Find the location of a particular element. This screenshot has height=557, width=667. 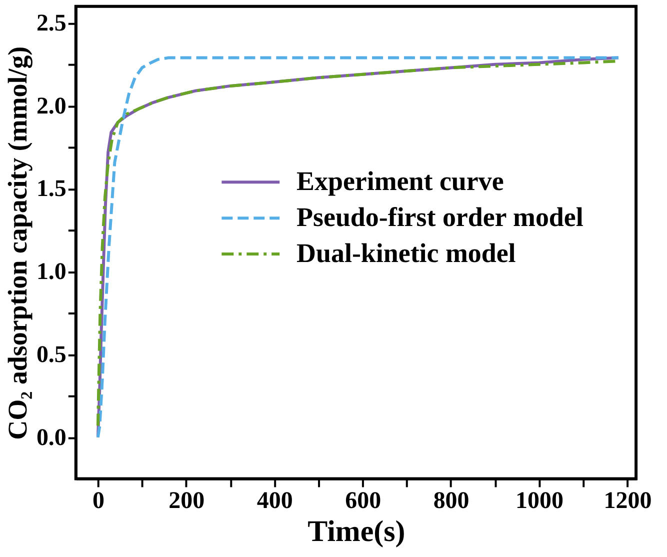

y-tick-label: 0.5 is located at coordinates (51, 355).